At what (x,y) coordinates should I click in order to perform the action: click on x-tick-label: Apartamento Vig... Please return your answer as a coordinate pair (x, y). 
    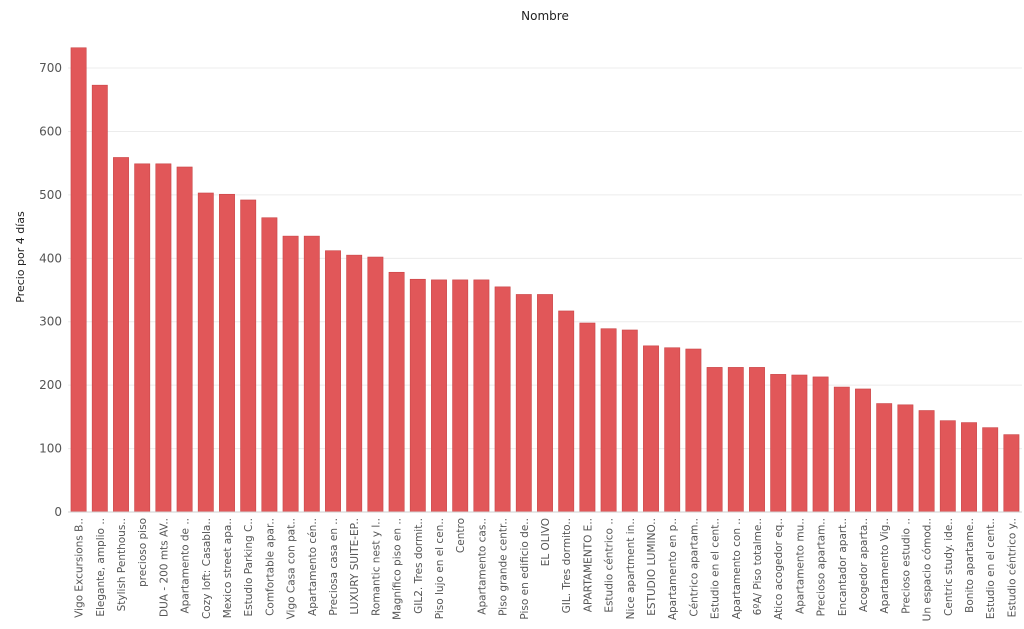
    Looking at the image, I should click on (885, 566).